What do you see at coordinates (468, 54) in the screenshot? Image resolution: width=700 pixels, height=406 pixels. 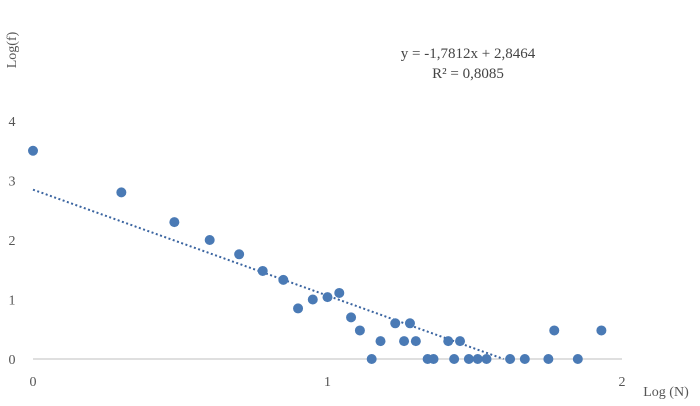 I see `trendline-equation: y = -1,7812x + 2,8464` at bounding box center [468, 54].